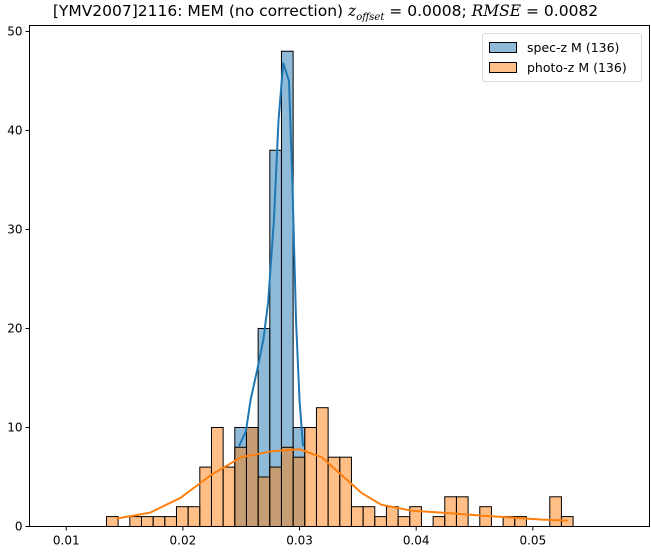  I want to click on legend-item-spec-z: spec-z M (136), so click(554, 47).